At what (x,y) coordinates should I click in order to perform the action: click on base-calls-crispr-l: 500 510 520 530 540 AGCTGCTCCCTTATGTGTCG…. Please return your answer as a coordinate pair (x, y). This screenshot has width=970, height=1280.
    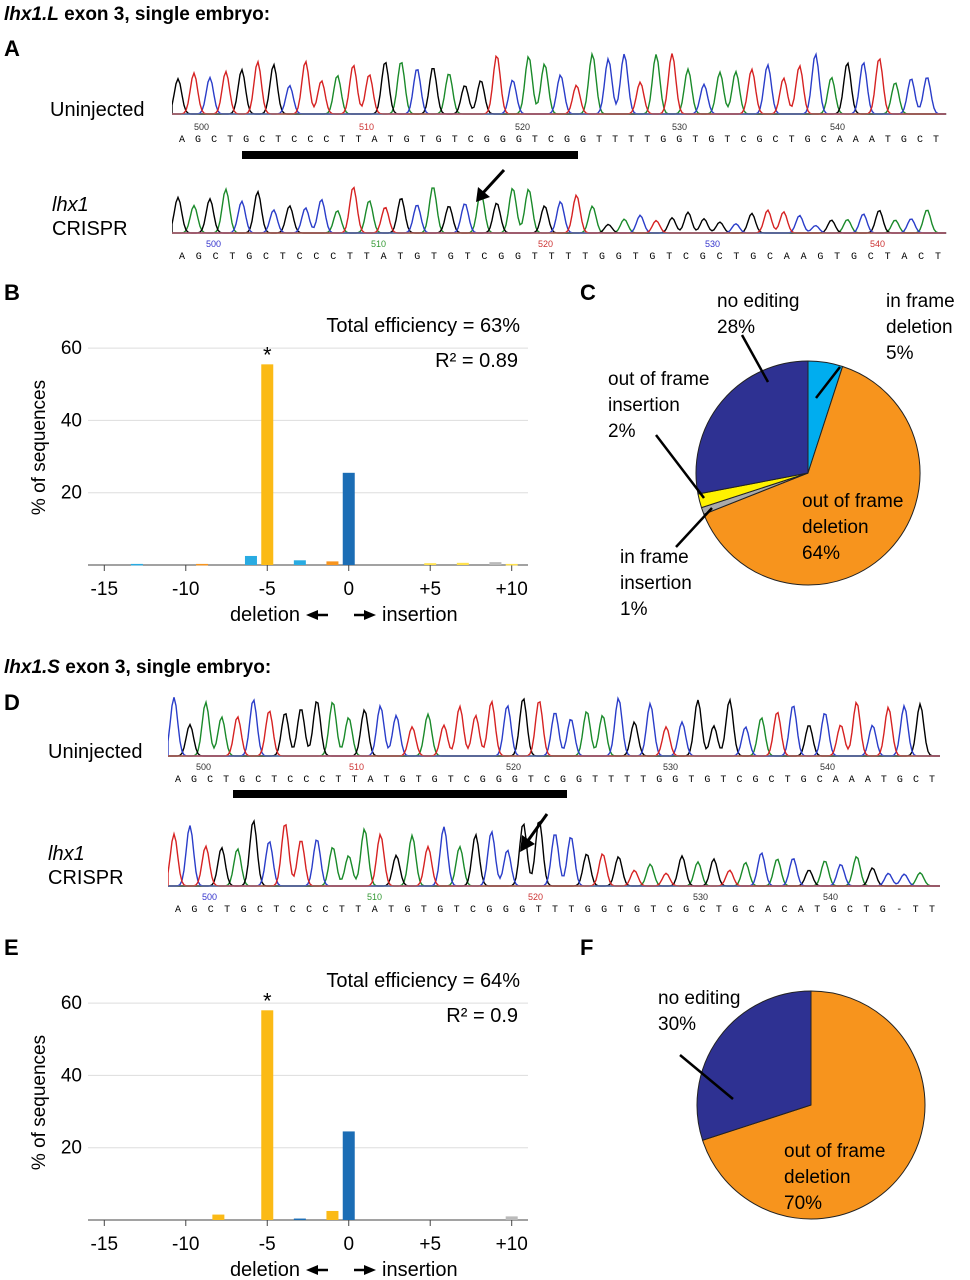
    Looking at the image, I should click on (560, 251).